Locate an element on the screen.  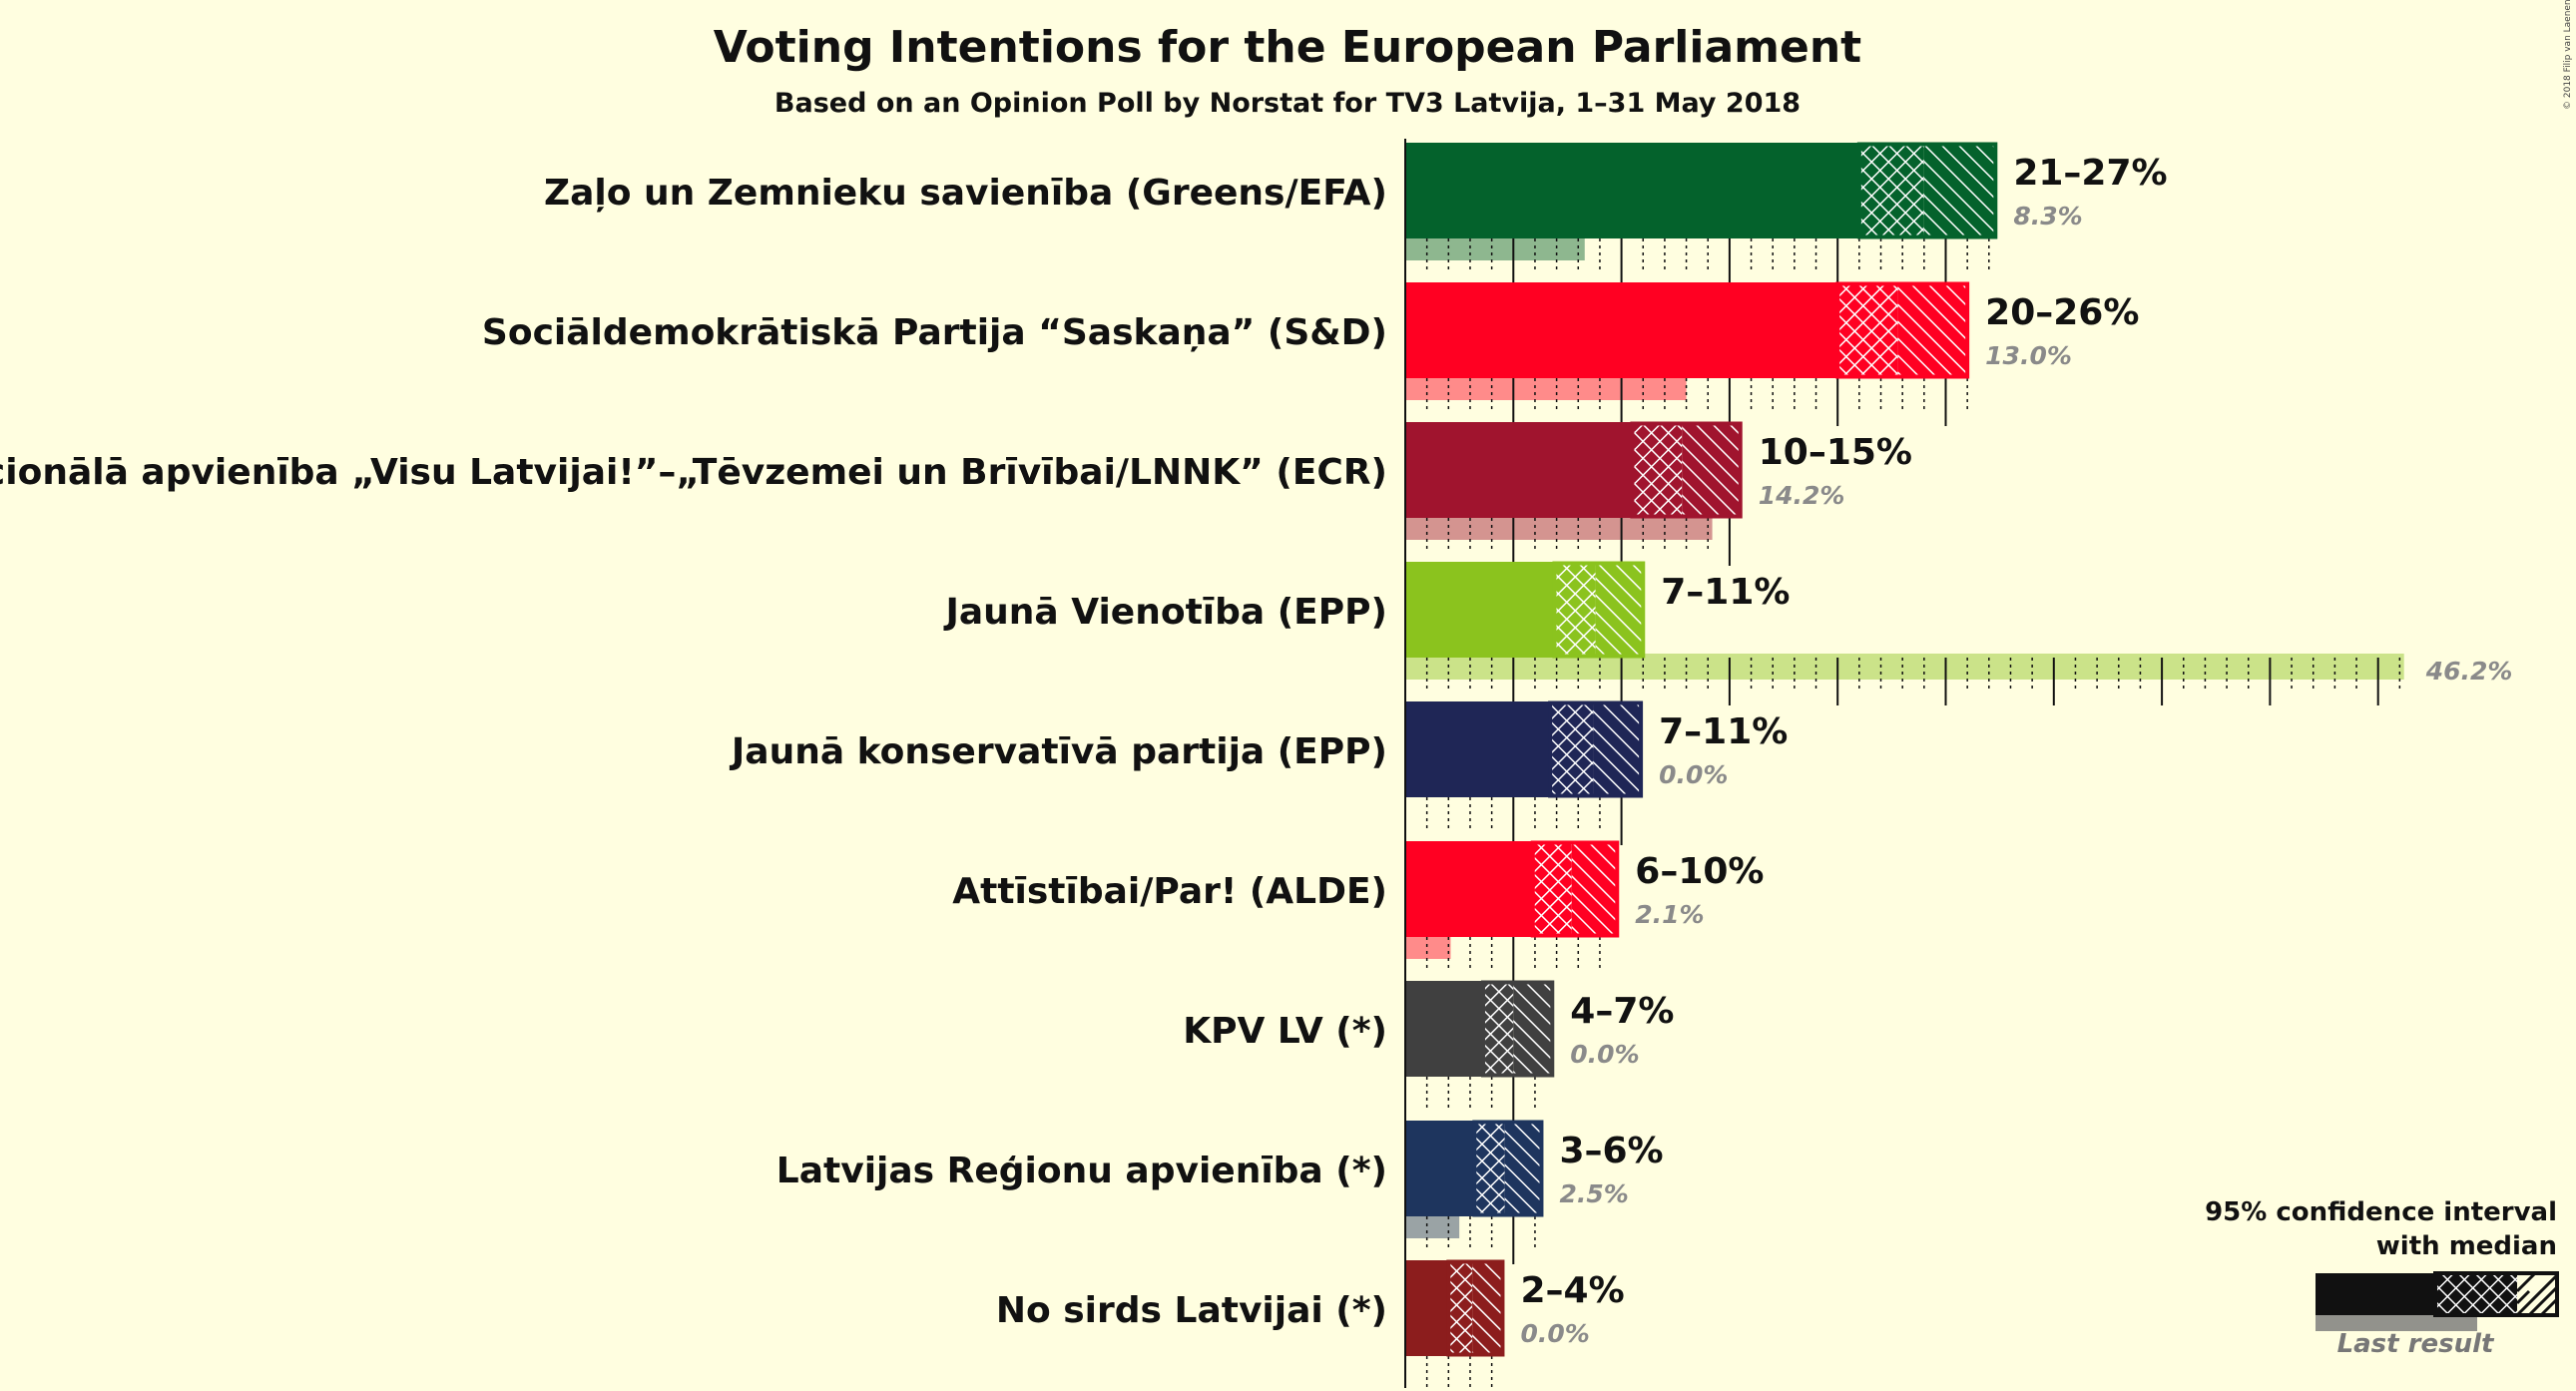
party-7-name: Latvijas Reģionu apvienība (*) is located at coordinates (1081, 1171).